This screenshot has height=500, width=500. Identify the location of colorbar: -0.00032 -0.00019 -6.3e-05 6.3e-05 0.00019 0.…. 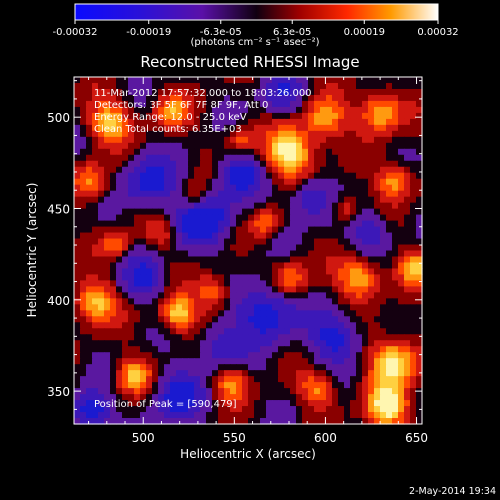
(256, 20).